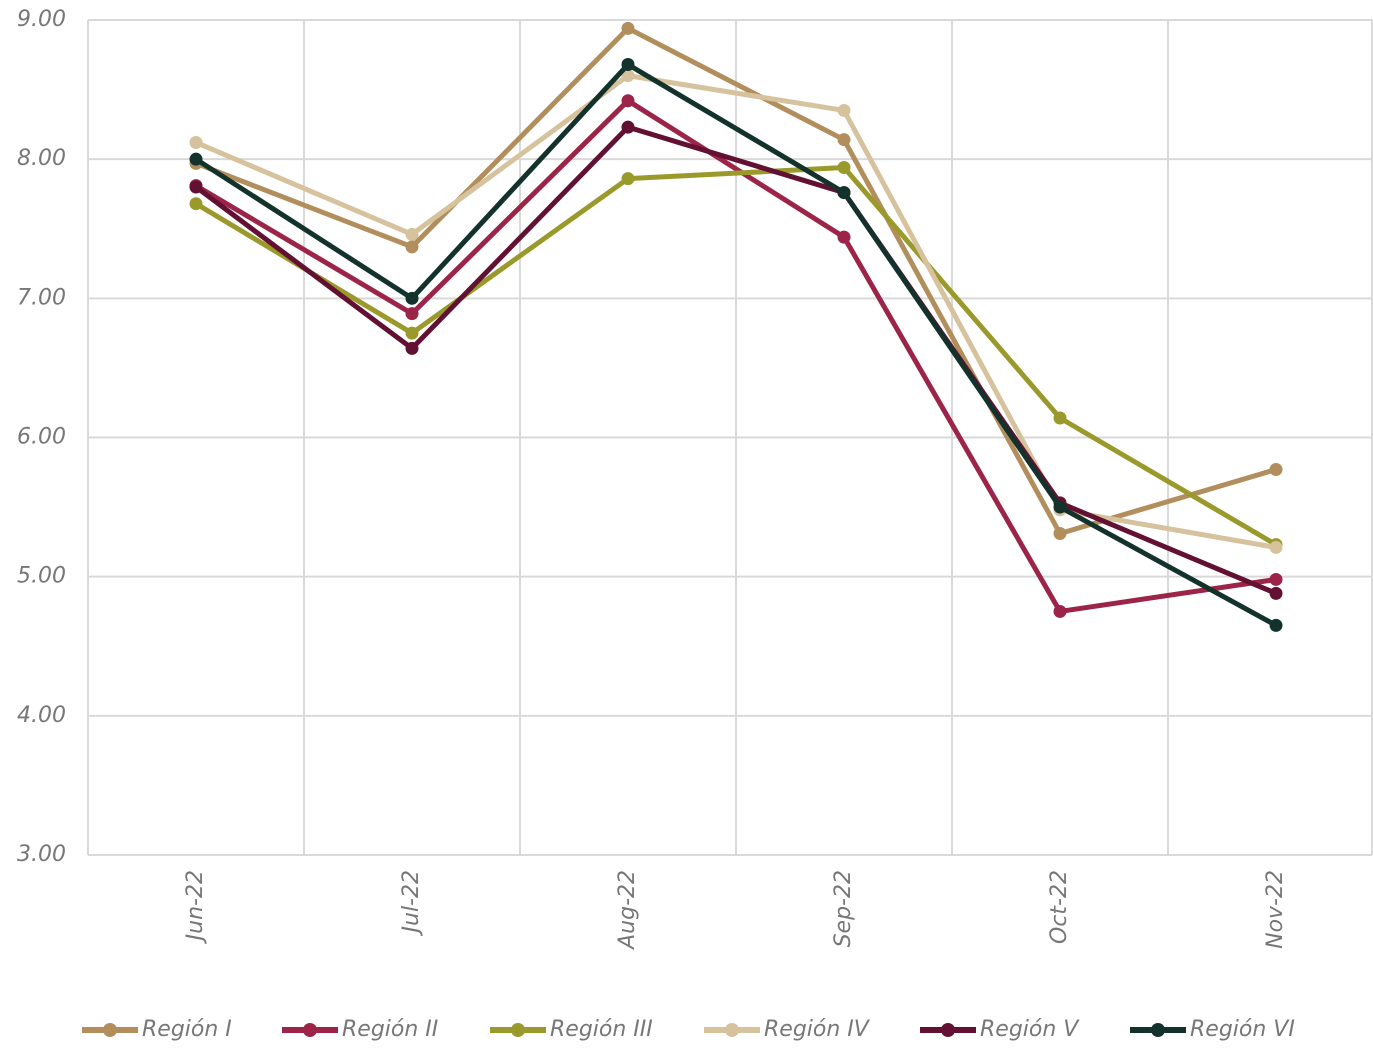 This screenshot has width=1373, height=1048. Describe the element at coordinates (41, 437) in the screenshot. I see `y-tick-label: 6.00` at that location.